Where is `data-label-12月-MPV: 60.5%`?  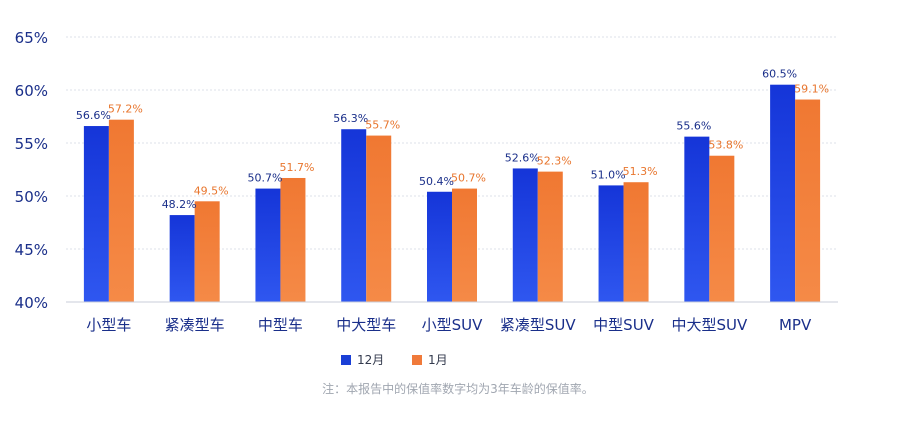
data-label-12月-MPV: 60.5% is located at coordinates (779, 74).